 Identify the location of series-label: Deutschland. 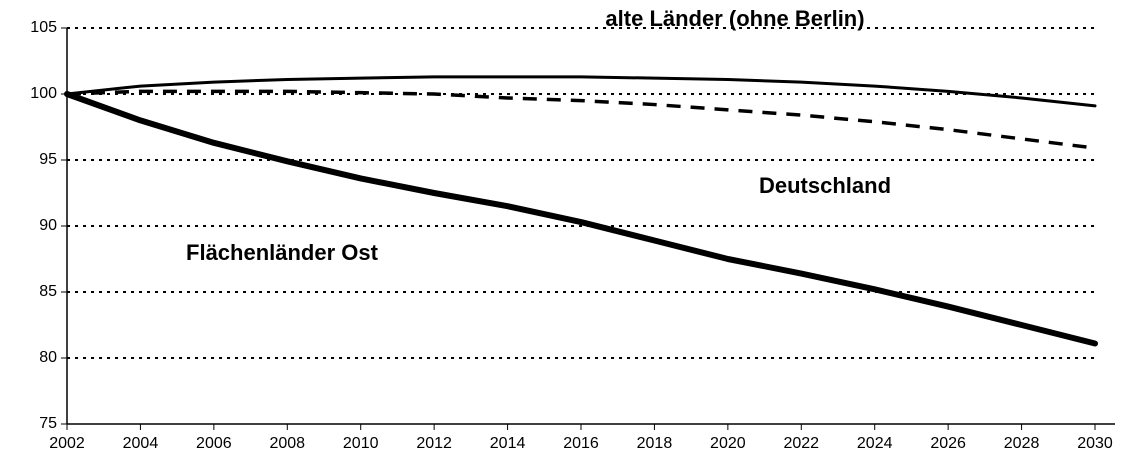
(825, 185).